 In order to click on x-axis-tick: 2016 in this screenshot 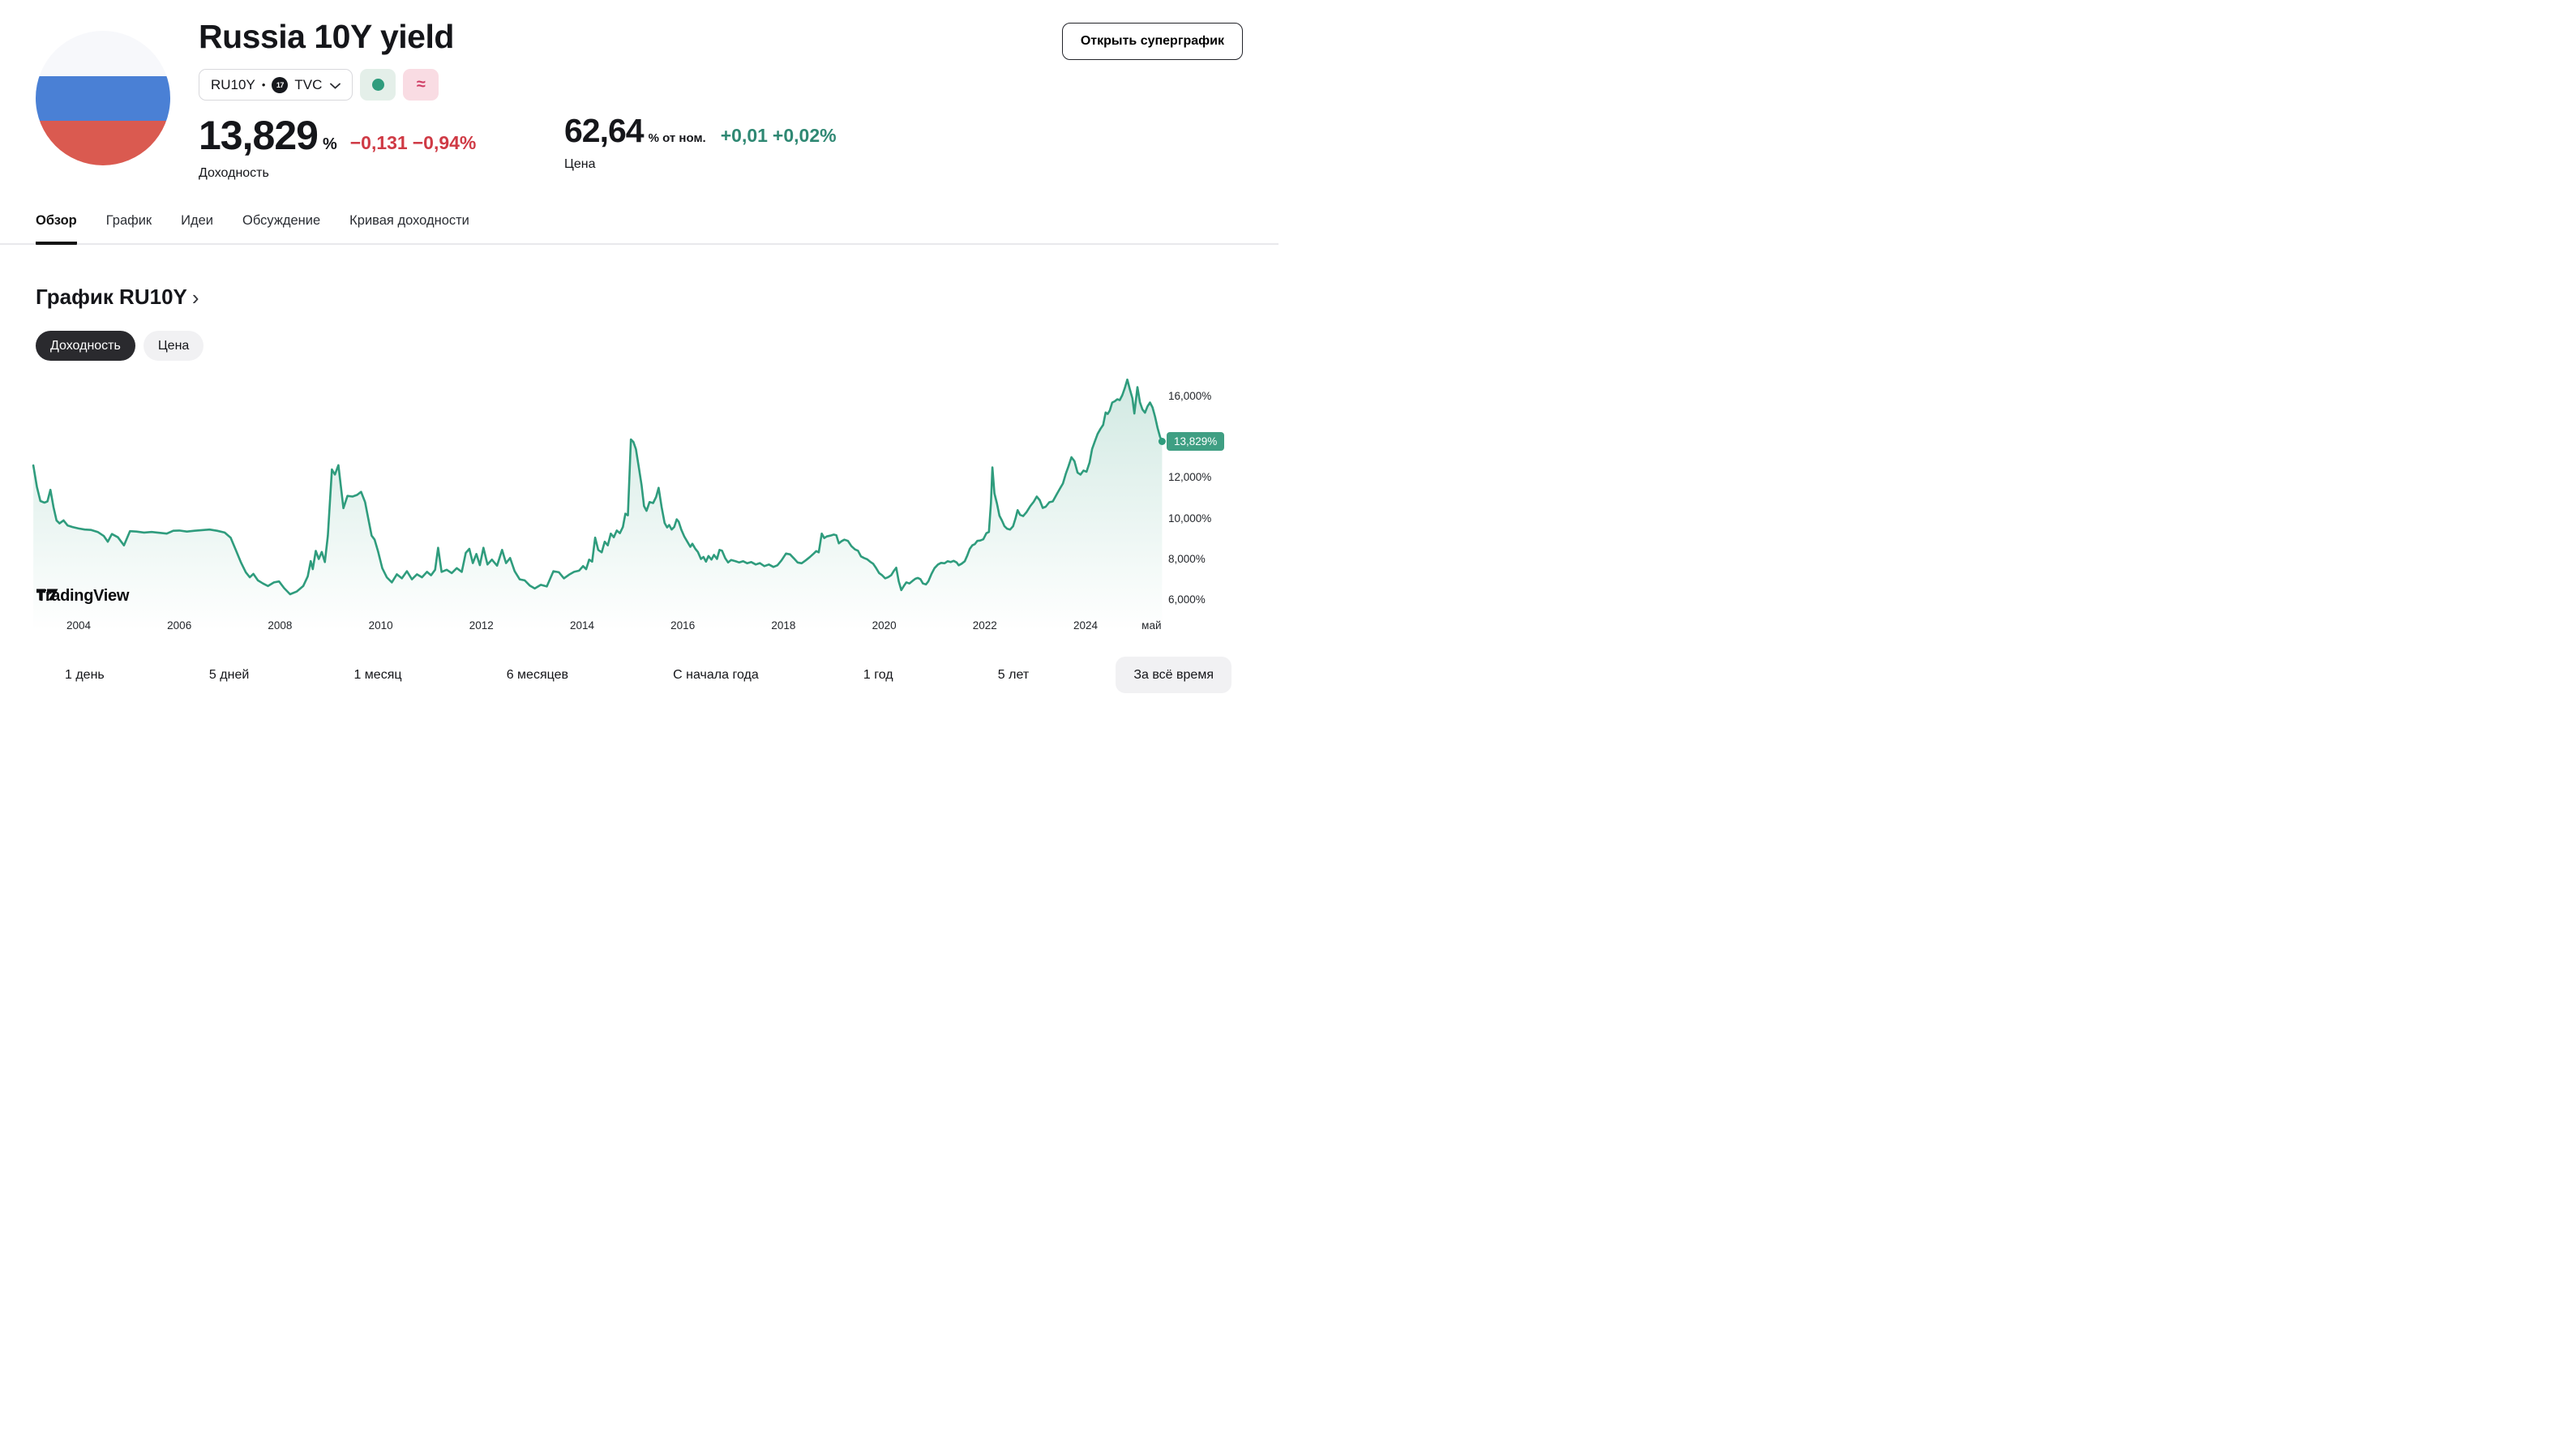, I will do `click(683, 626)`.